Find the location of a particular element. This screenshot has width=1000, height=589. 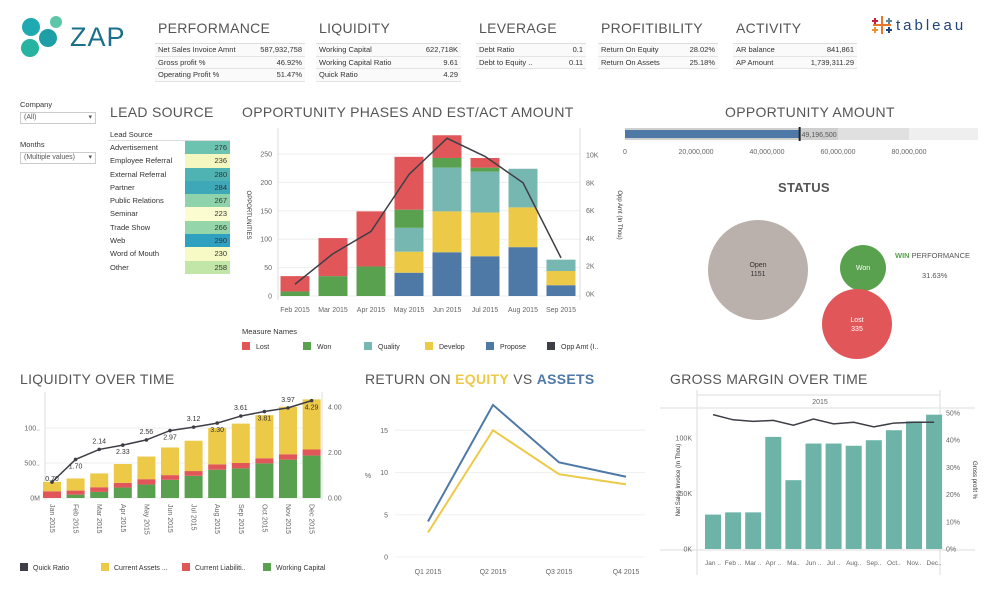

lead-source-count: 236 is located at coordinates (207, 161).